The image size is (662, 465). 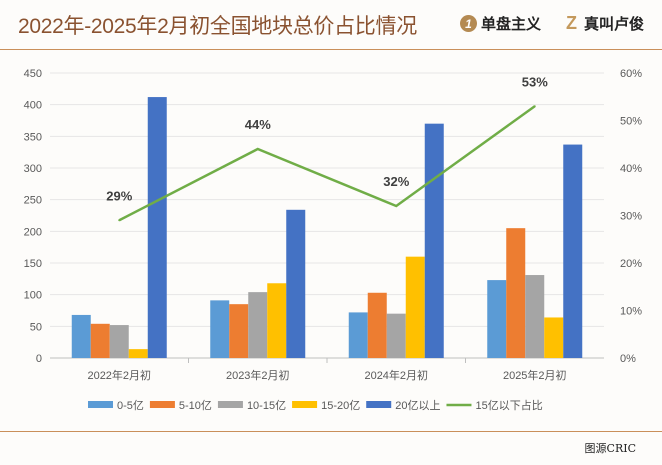 I want to click on data-label: 44%, so click(x=258, y=124).